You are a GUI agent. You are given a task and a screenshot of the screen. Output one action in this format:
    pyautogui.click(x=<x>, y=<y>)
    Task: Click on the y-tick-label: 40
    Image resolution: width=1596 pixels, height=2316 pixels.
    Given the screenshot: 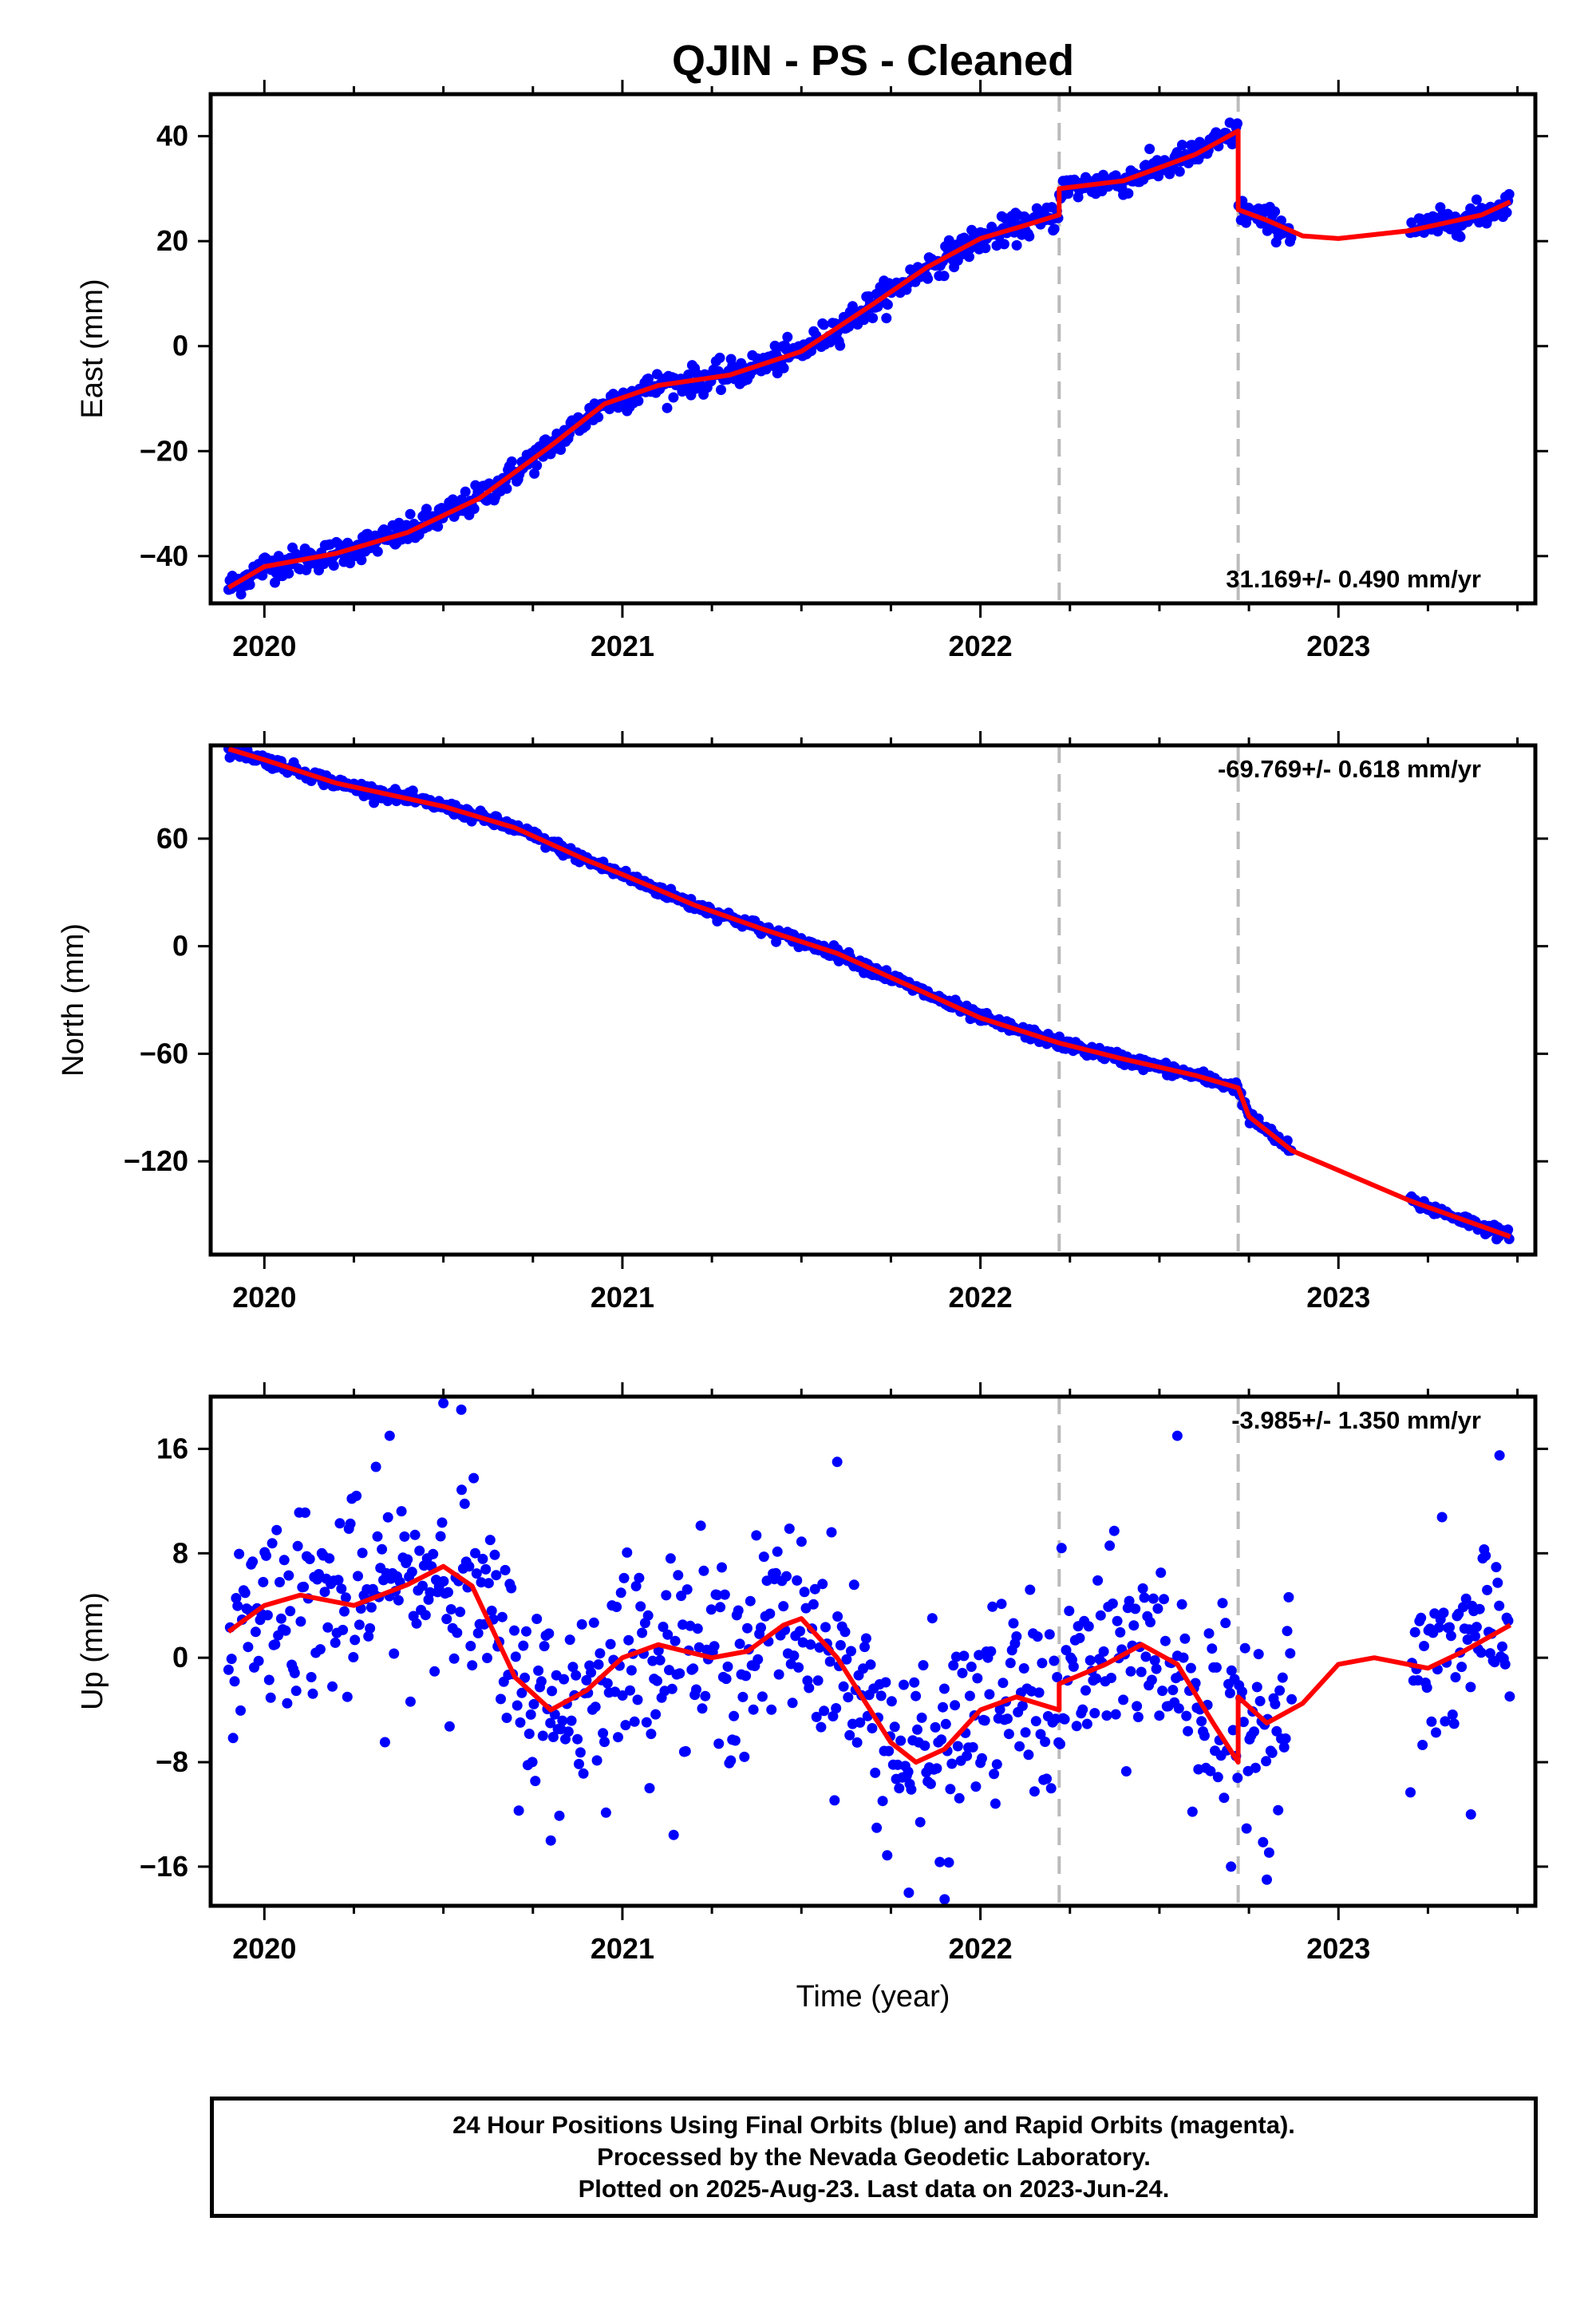 What is the action you would take?
    pyautogui.click(x=172, y=136)
    